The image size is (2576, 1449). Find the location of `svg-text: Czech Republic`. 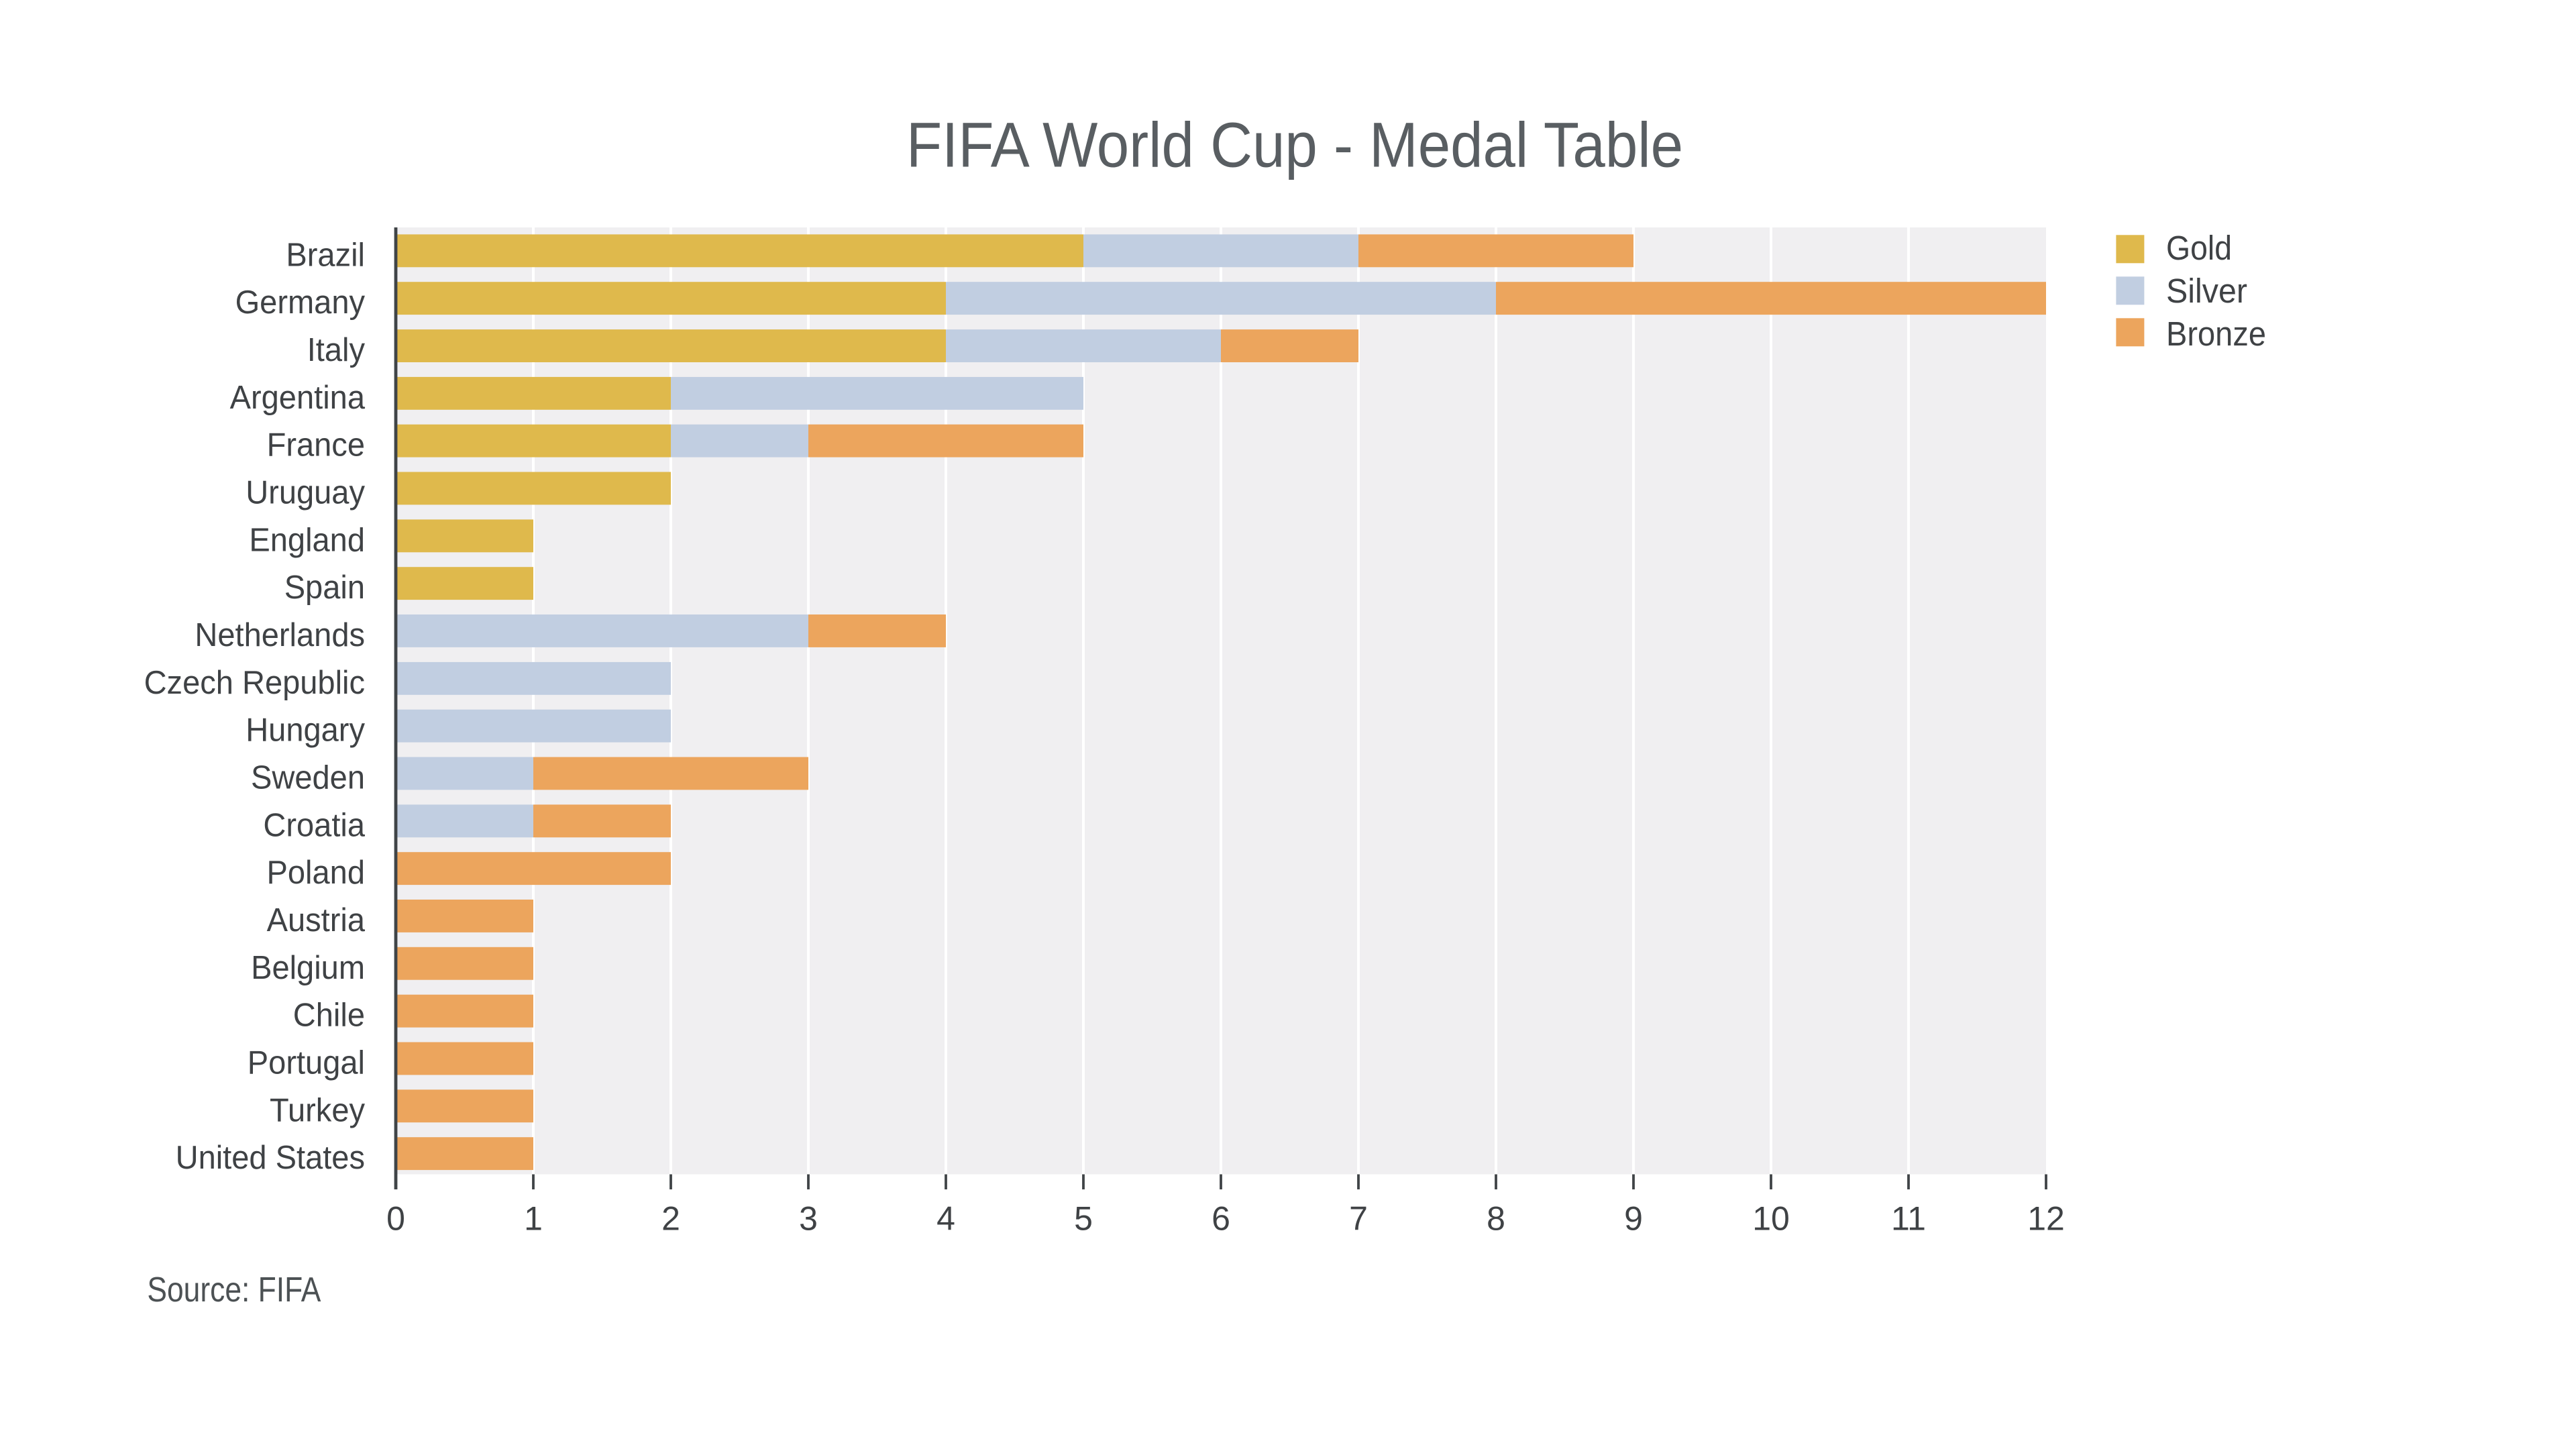

svg-text: Czech Republic is located at coordinates (254, 683).